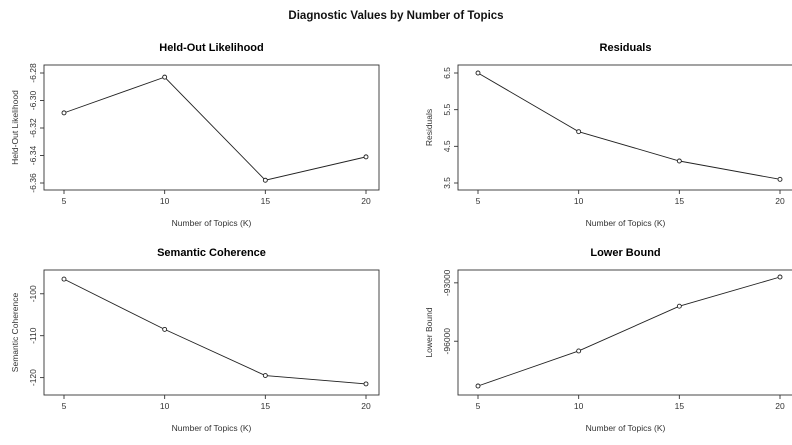 This screenshot has height=445, width=792. Describe the element at coordinates (626, 48) in the screenshot. I see `panel-title: Residuals` at that location.